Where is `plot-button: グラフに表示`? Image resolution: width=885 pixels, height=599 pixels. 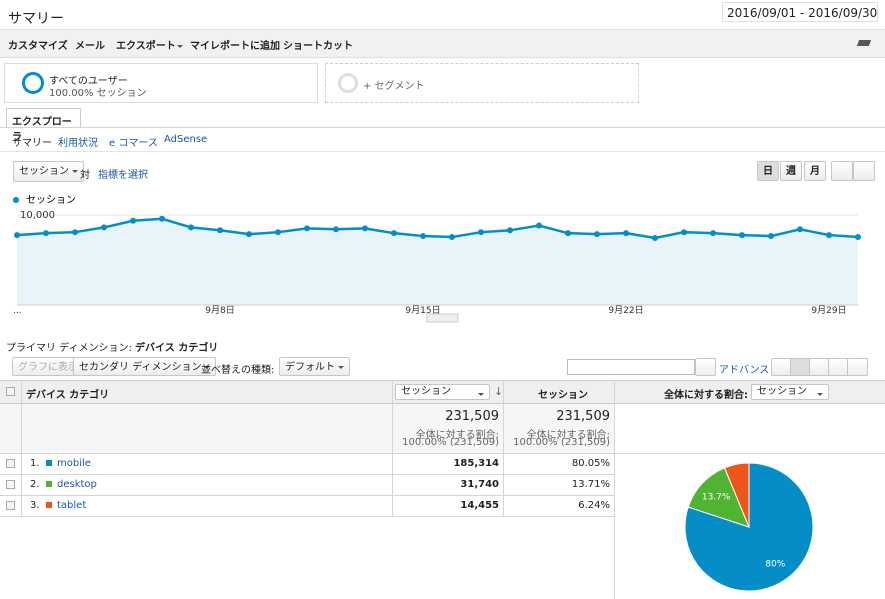
plot-button: グラフに表示 is located at coordinates (48, 366).